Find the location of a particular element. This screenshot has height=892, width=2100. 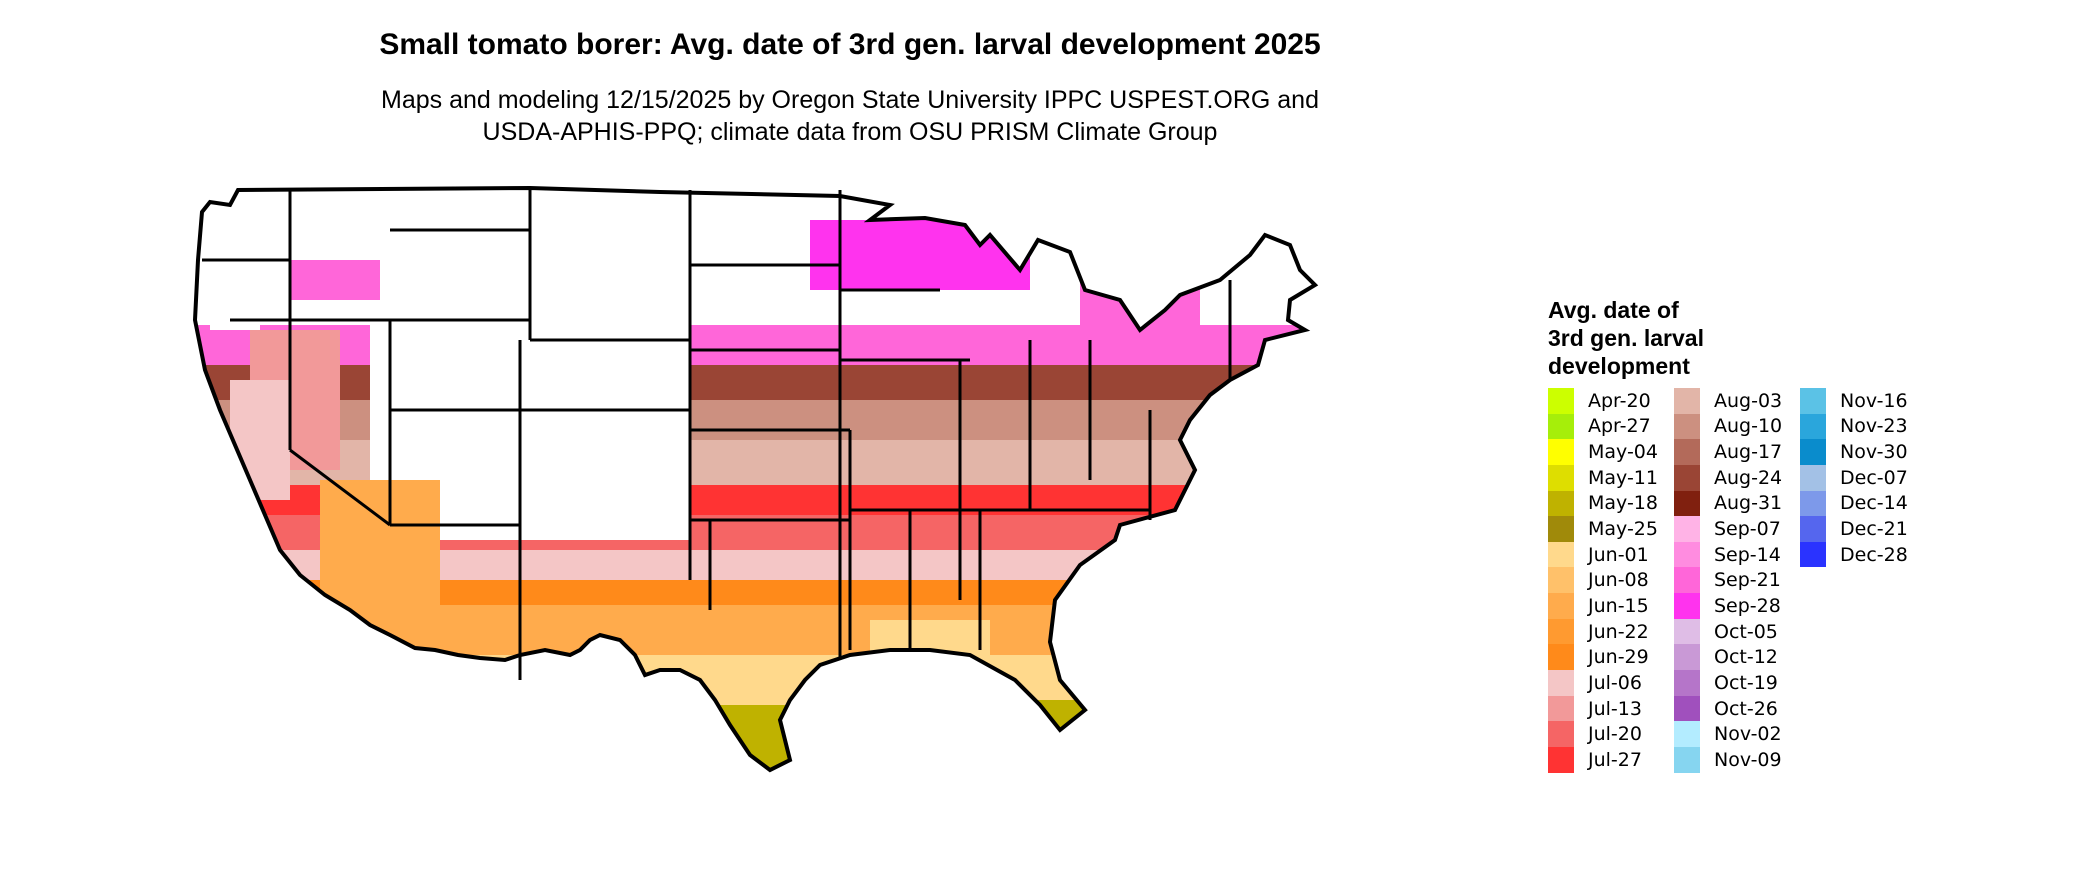

legend-item: Nov-23 is located at coordinates (1854, 426).